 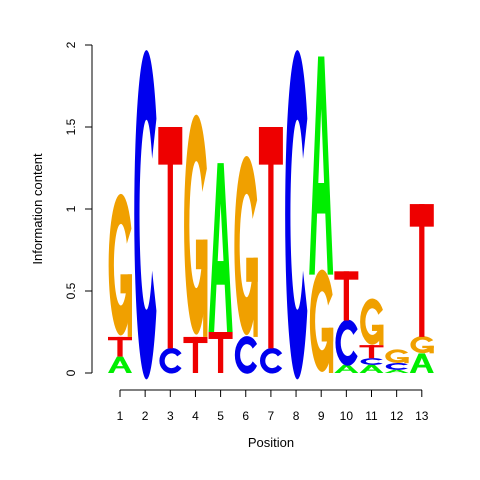 What do you see at coordinates (145, 416) in the screenshot?
I see `x-tick-label: 2` at bounding box center [145, 416].